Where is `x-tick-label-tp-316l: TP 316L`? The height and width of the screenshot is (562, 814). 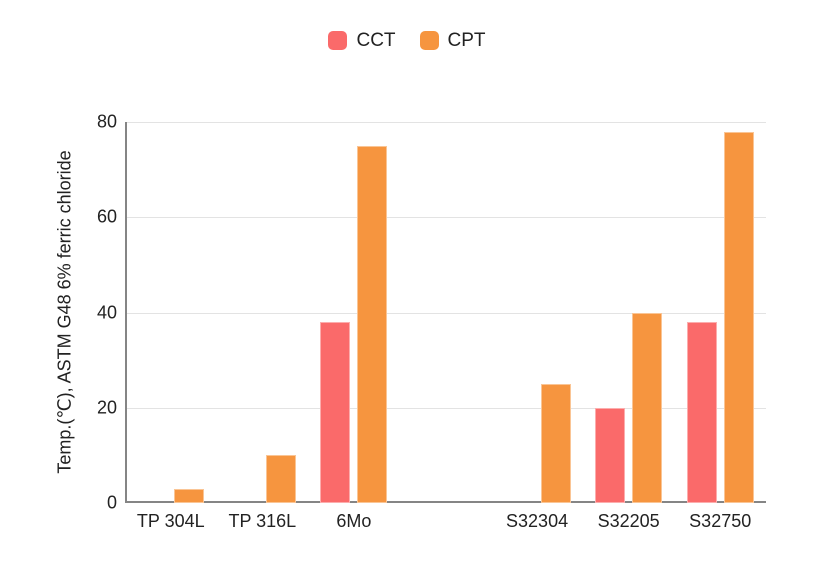 x-tick-label-tp-316l: TP 316L is located at coordinates (262, 521).